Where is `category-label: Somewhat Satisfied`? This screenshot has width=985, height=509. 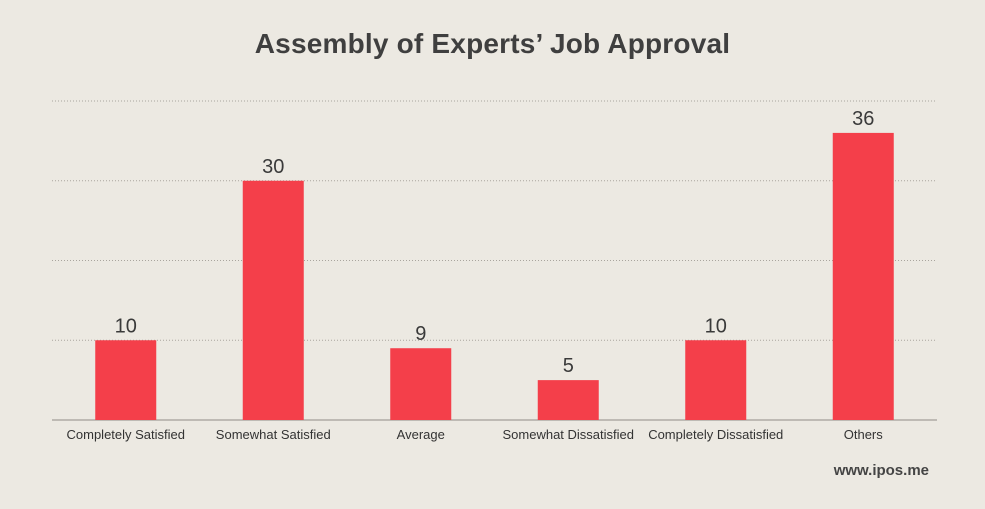
category-label: Somewhat Satisfied is located at coordinates (273, 434).